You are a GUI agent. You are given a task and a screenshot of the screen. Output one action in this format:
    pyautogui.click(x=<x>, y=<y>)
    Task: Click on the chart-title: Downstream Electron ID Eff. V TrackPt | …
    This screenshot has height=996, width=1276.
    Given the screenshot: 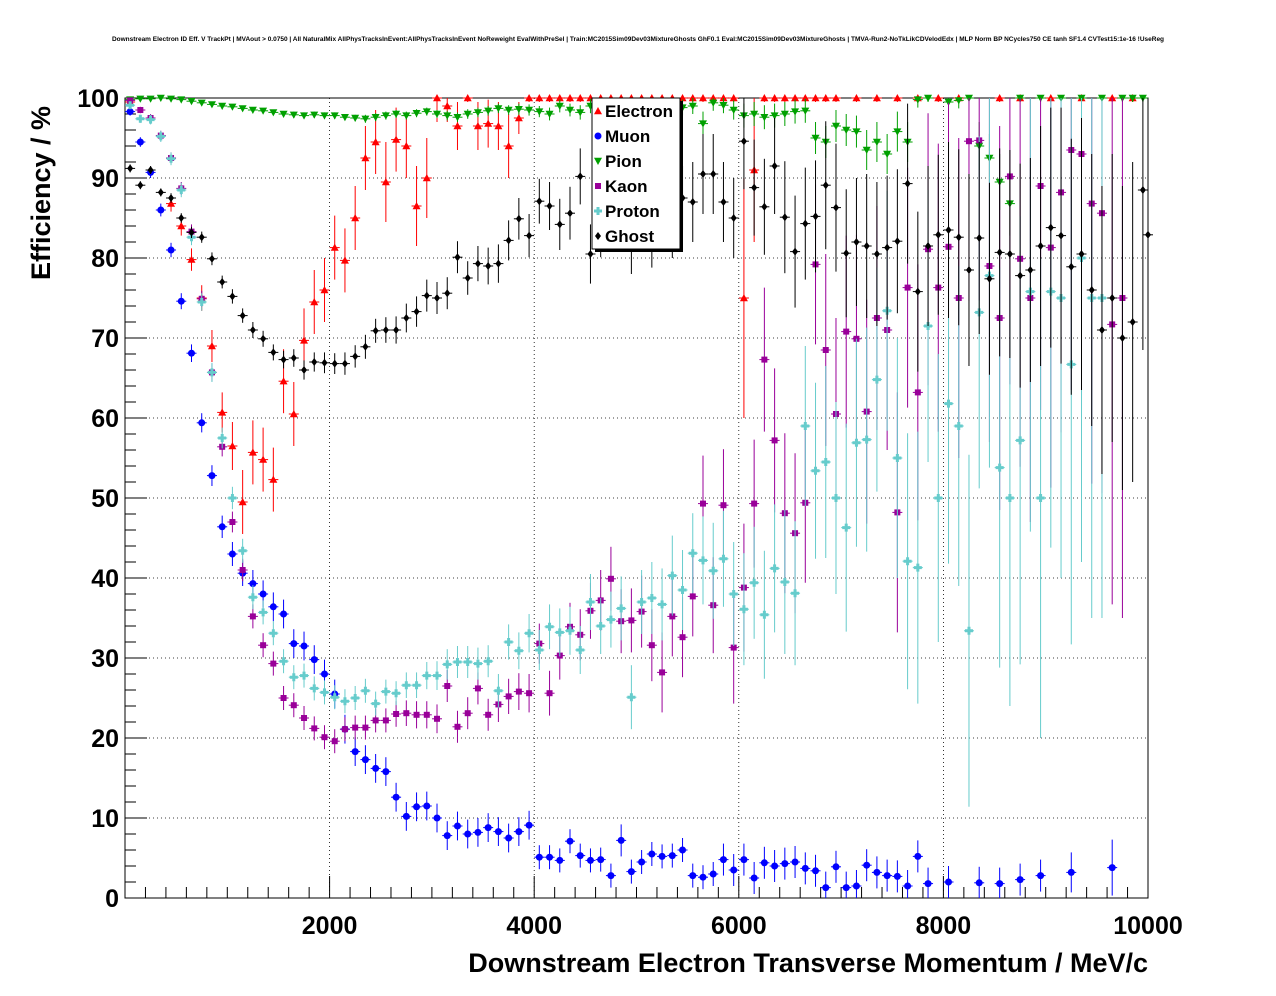 What is the action you would take?
    pyautogui.click(x=638, y=39)
    